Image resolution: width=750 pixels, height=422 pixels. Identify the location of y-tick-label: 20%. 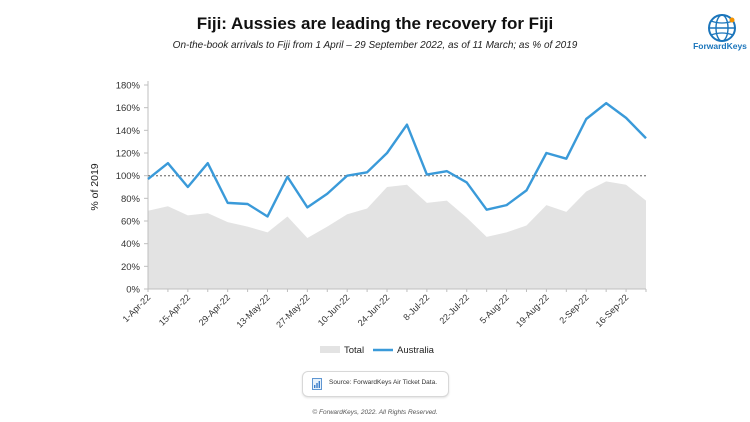
(131, 267).